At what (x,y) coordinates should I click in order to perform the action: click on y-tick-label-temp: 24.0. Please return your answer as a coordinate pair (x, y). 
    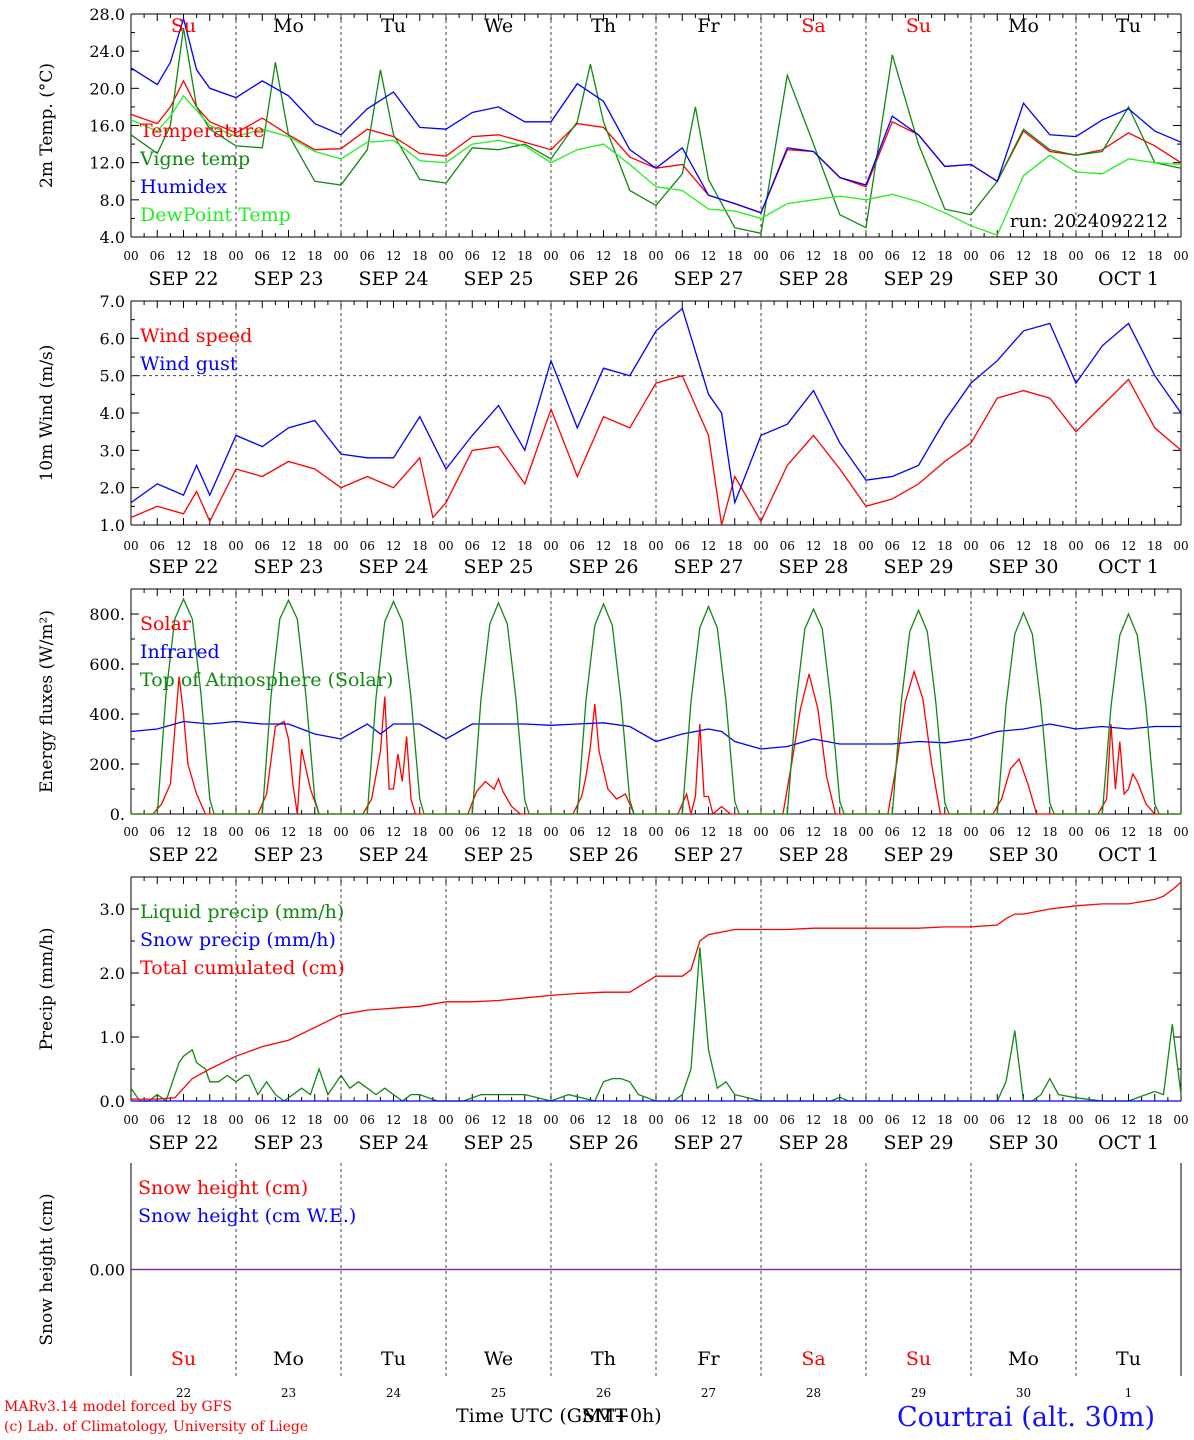
    Looking at the image, I should click on (107, 51).